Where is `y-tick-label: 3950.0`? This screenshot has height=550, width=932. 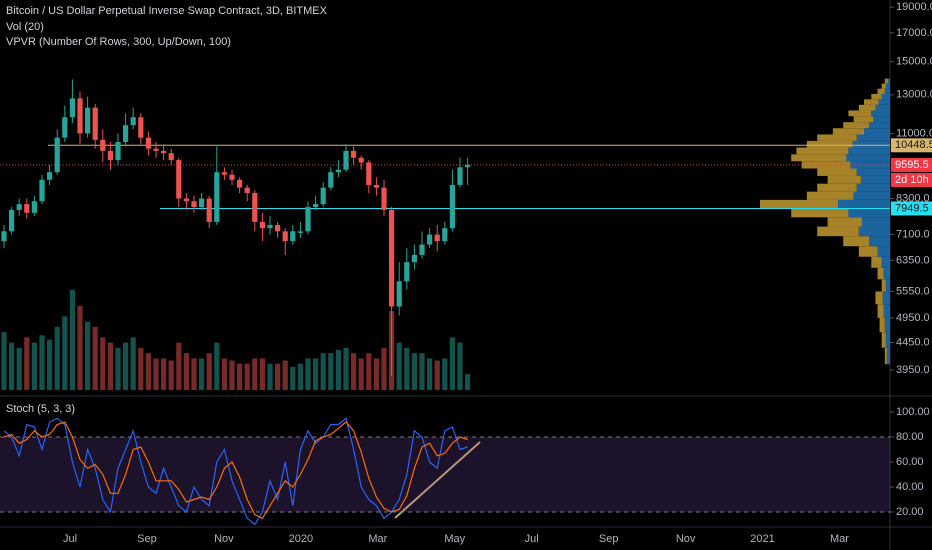
y-tick-label: 3950.0 is located at coordinates (913, 370).